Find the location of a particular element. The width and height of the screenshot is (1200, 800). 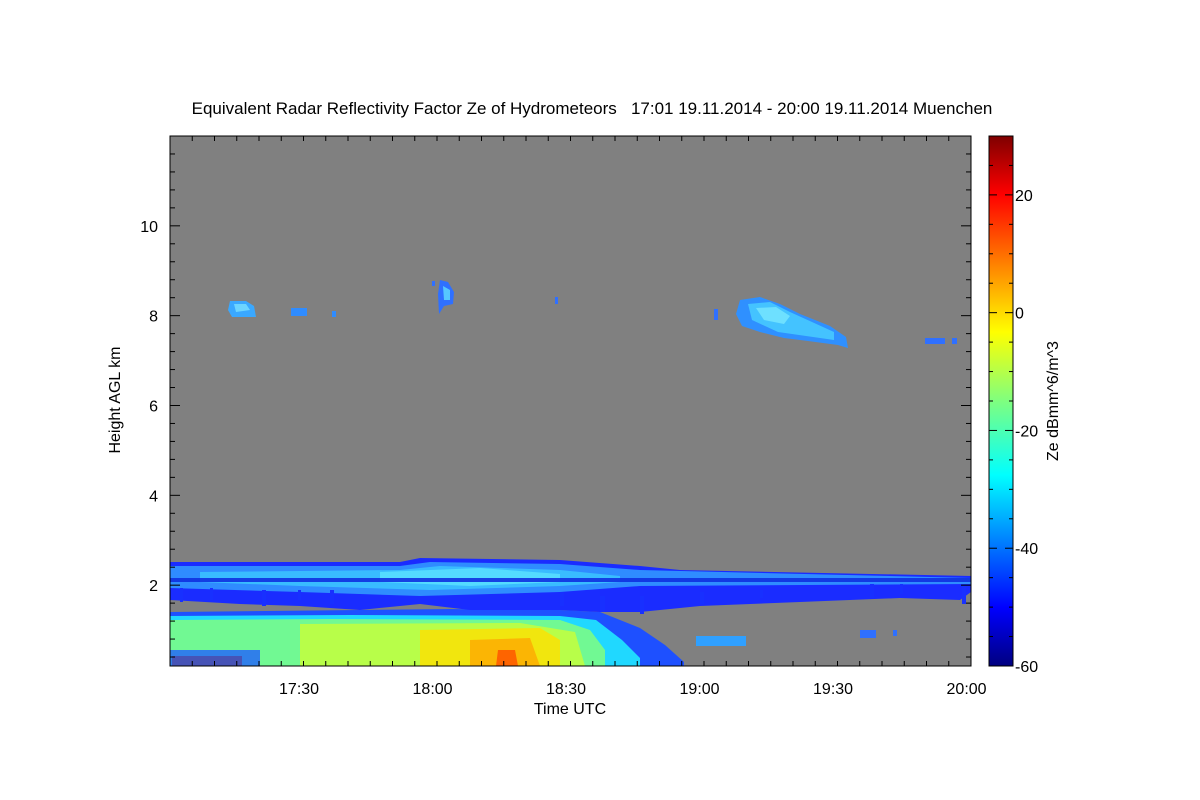

y-tick-label: 8 is located at coordinates (153, 317).